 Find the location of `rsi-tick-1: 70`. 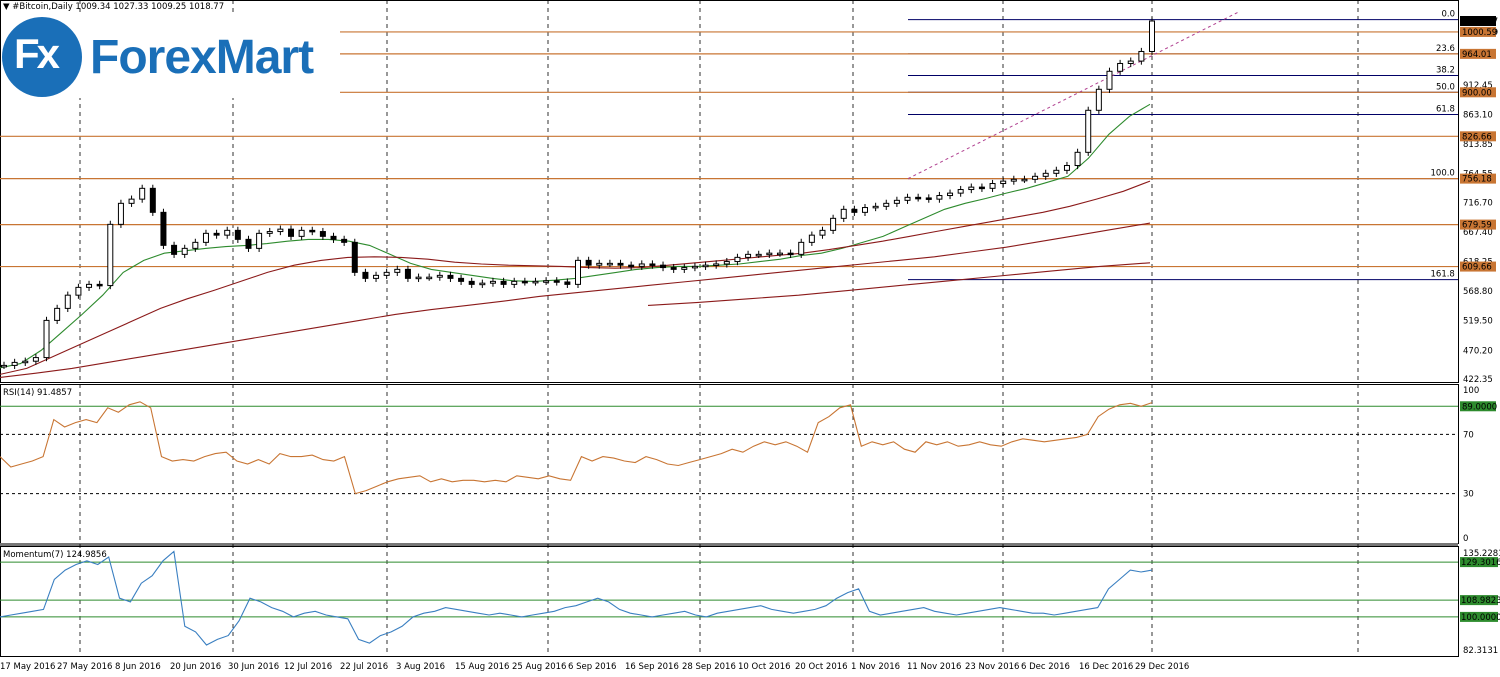

rsi-tick-1: 70 is located at coordinates (1468, 435).